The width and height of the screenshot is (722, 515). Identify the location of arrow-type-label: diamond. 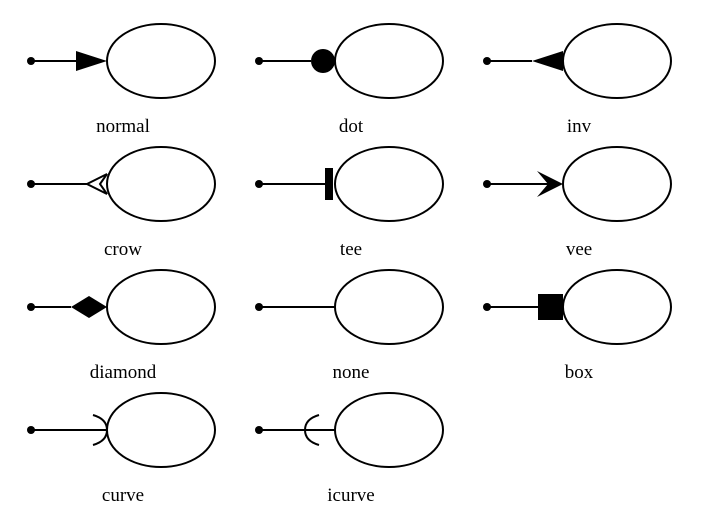
(123, 372).